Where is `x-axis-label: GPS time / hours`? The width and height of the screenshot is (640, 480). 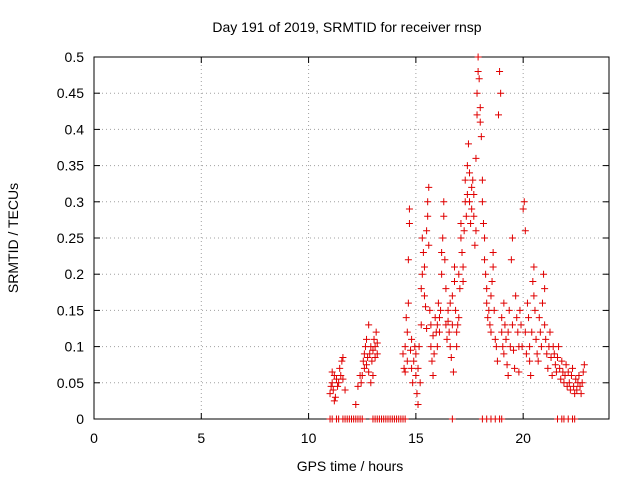 x-axis-label: GPS time / hours is located at coordinates (350, 466).